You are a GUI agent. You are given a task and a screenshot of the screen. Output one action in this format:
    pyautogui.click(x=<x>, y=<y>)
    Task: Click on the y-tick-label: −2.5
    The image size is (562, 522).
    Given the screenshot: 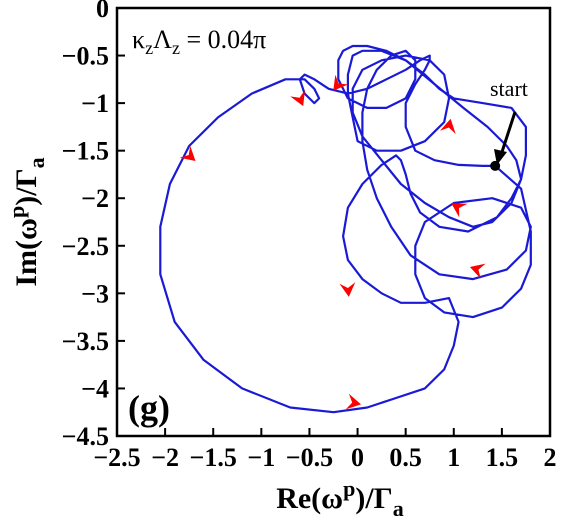 What is the action you would take?
    pyautogui.click(x=85, y=246)
    